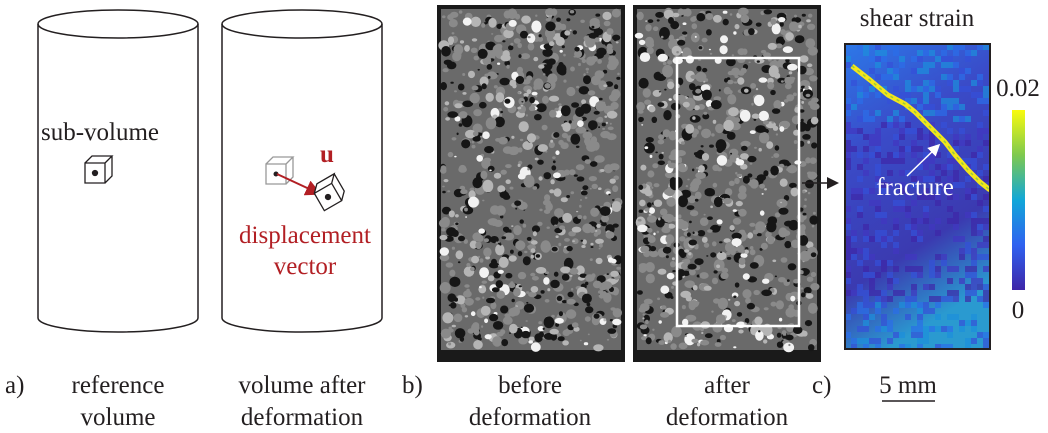 The image size is (1048, 433). I want to click on panel-label: a), so click(14, 385).